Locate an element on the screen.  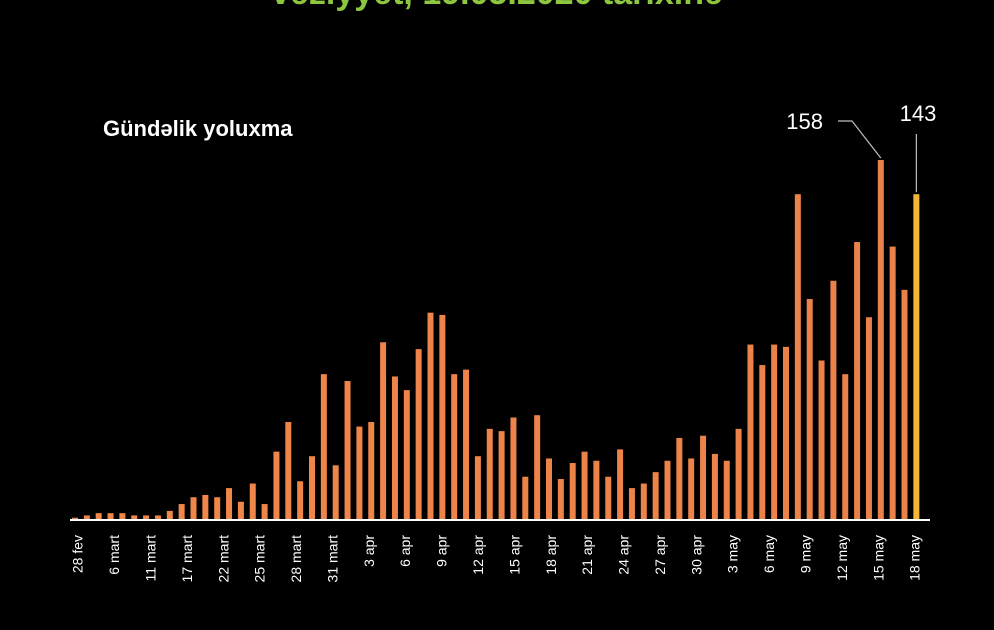
x-tick-label: 6 mart is located at coordinates (114, 555).